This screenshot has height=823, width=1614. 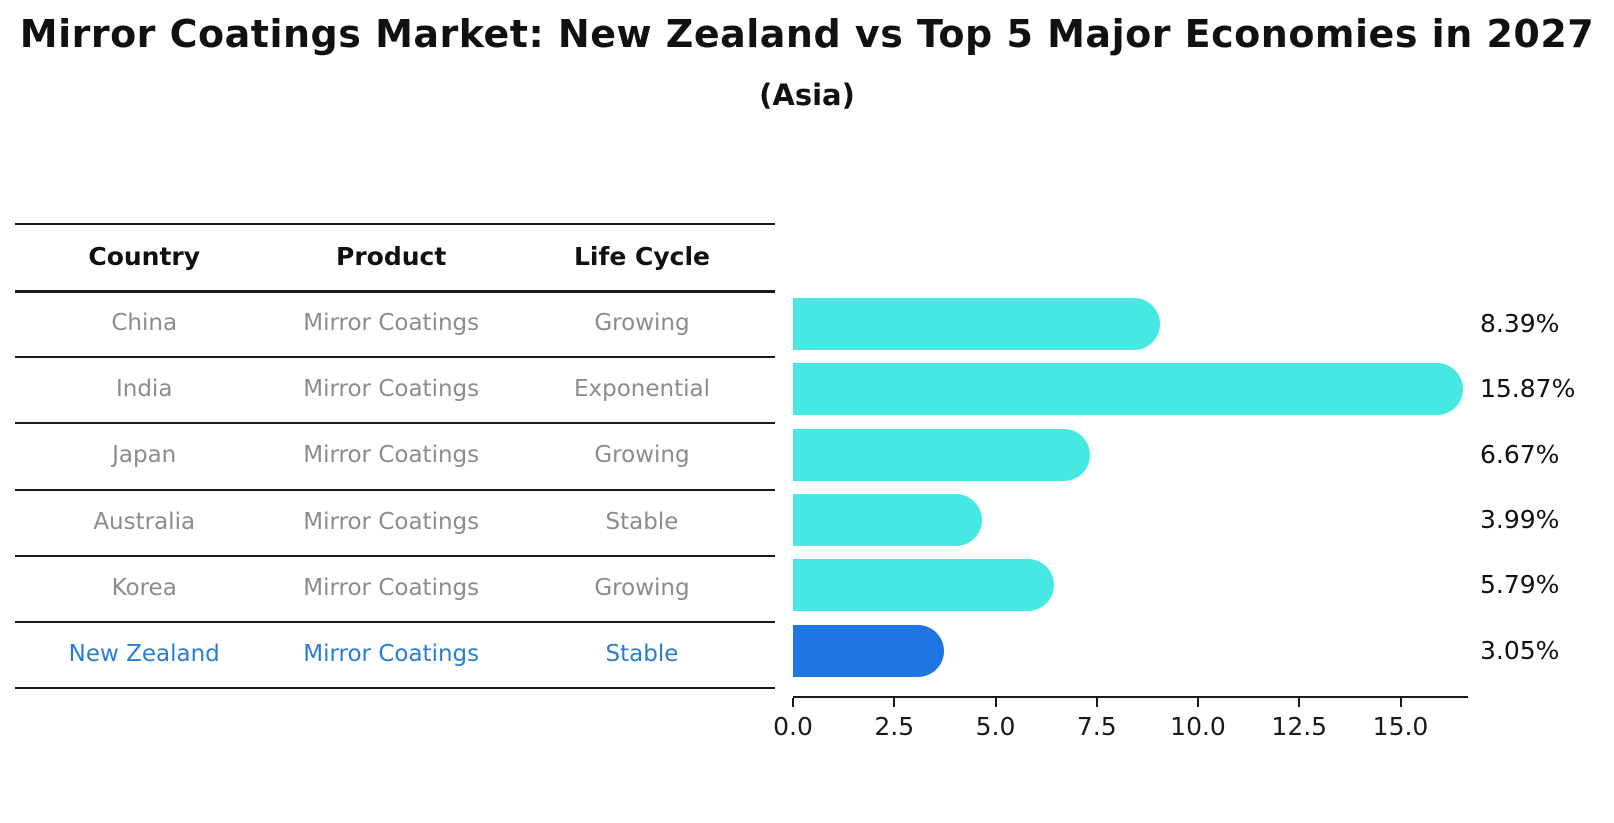 What do you see at coordinates (144, 587) in the screenshot?
I see `cell-country: Korea` at bounding box center [144, 587].